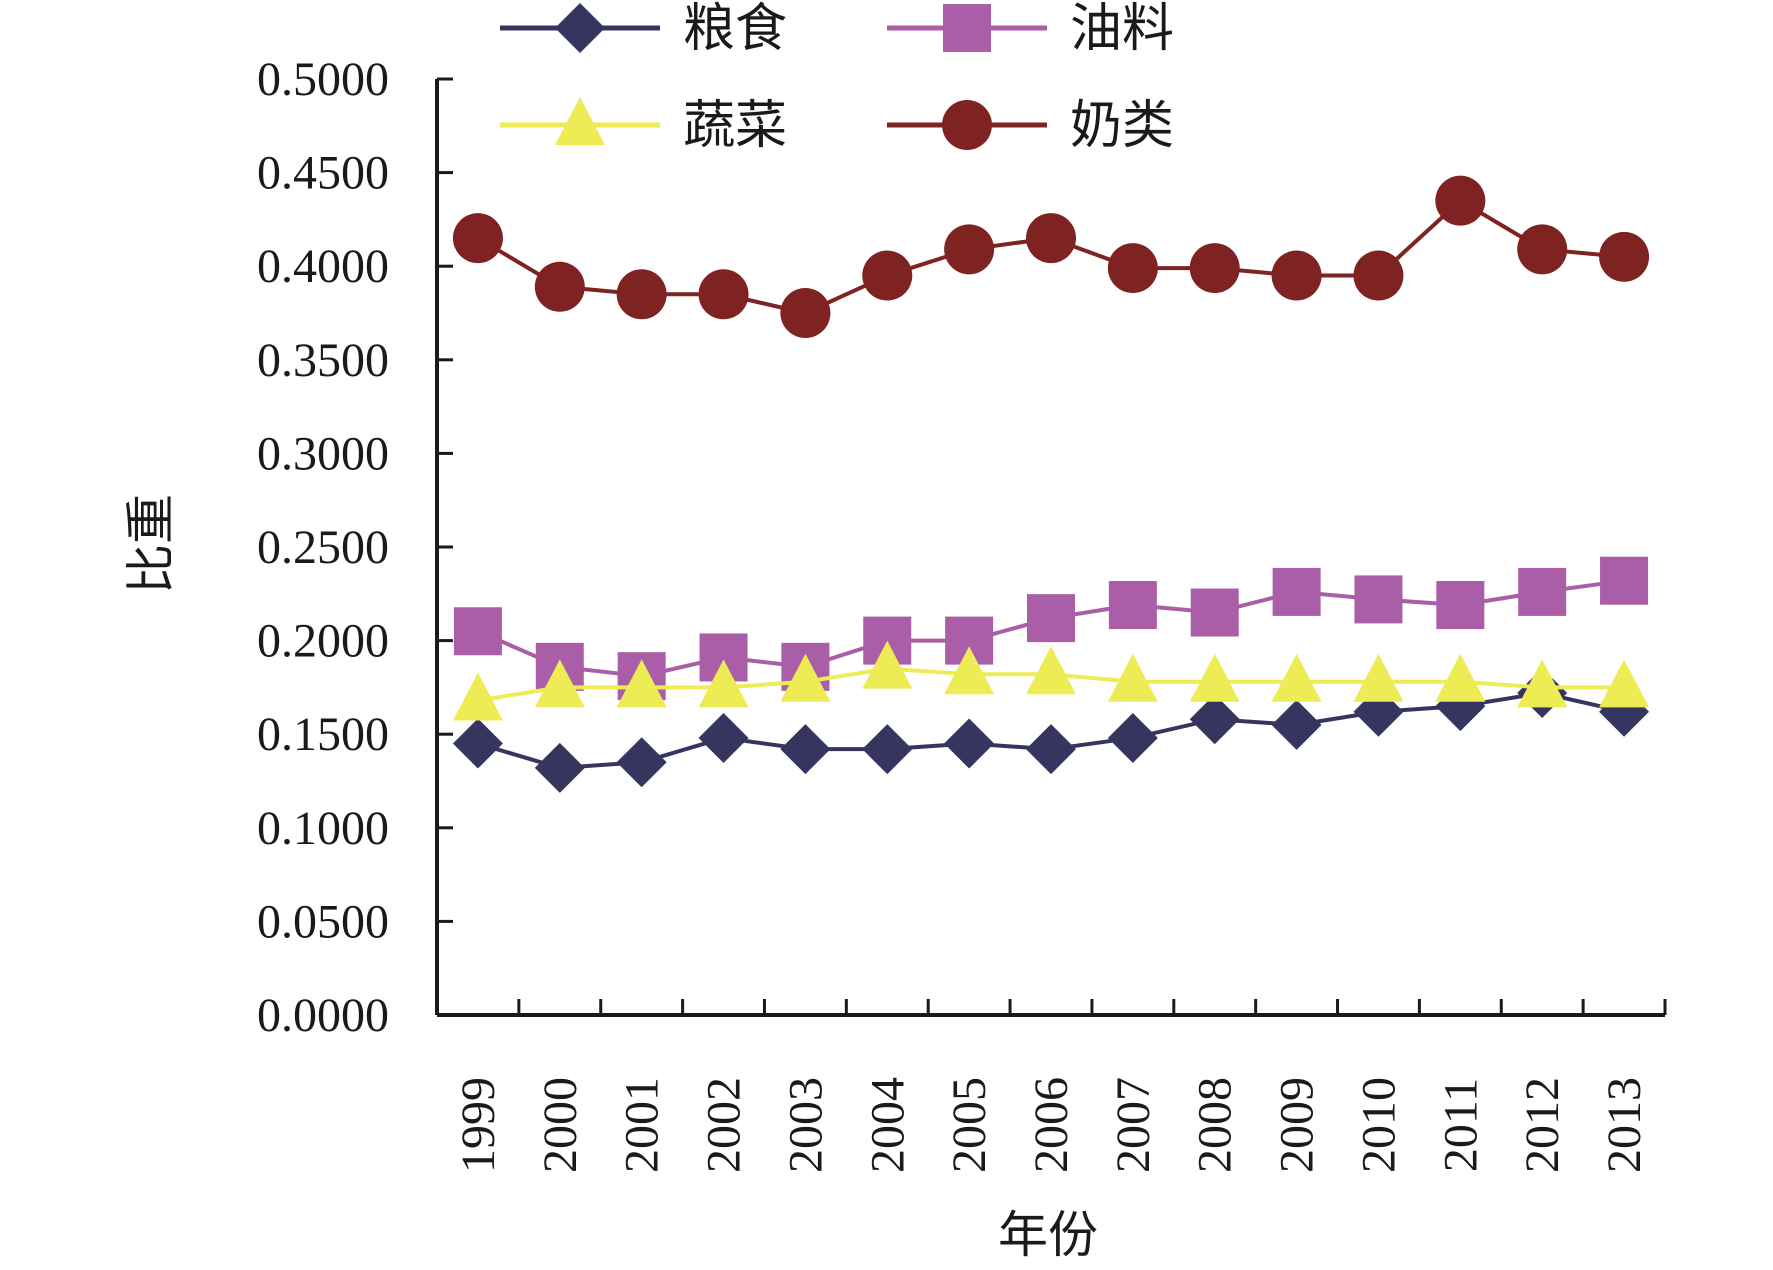  Describe the element at coordinates (323, 1015) in the screenshot. I see `y-tick-label: 0.0000` at that location.